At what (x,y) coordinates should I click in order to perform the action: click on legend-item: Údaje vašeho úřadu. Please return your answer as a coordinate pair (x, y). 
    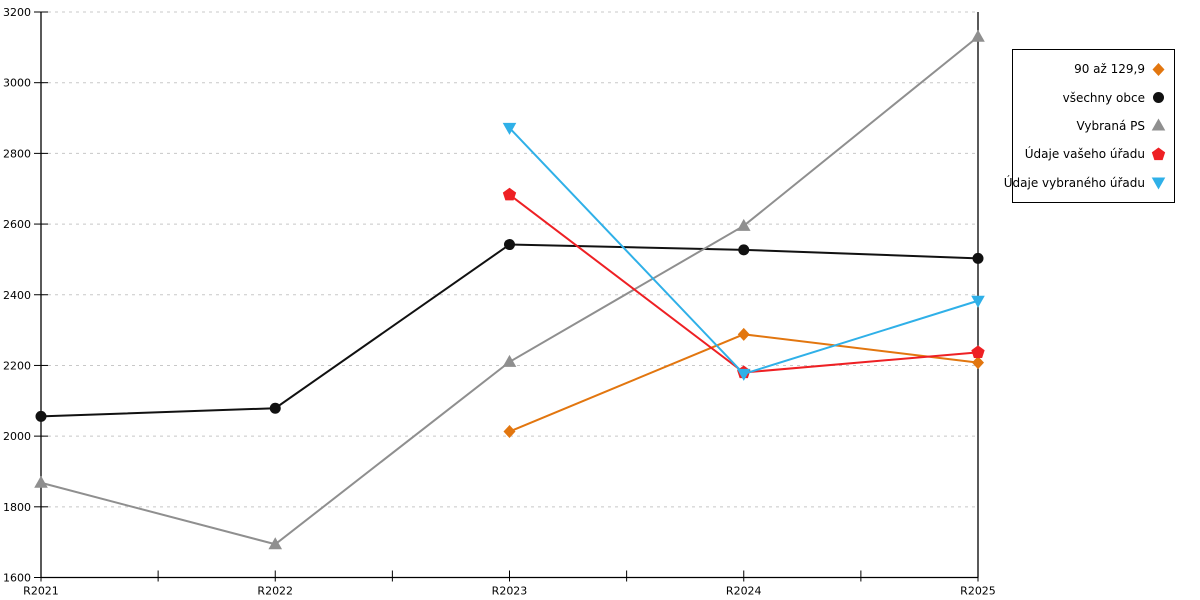
    Looking at the image, I should click on (1096, 154).